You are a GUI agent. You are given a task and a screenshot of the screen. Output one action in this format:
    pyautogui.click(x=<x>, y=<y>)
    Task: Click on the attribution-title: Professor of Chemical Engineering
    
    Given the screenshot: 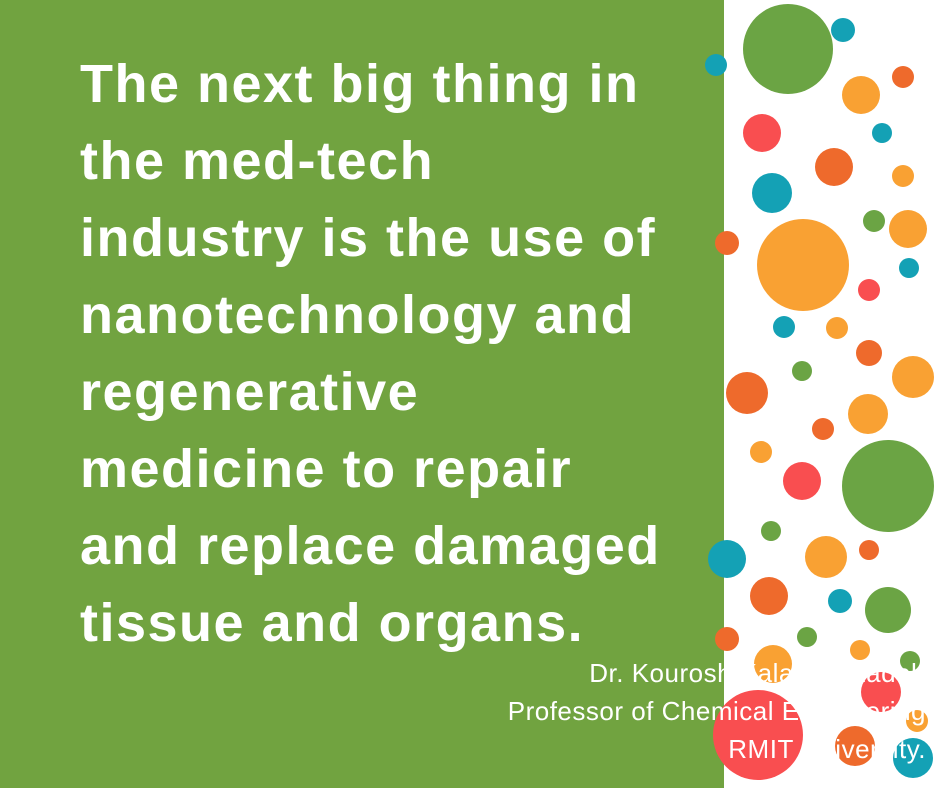 What is the action you would take?
    pyautogui.click(x=716, y=711)
    